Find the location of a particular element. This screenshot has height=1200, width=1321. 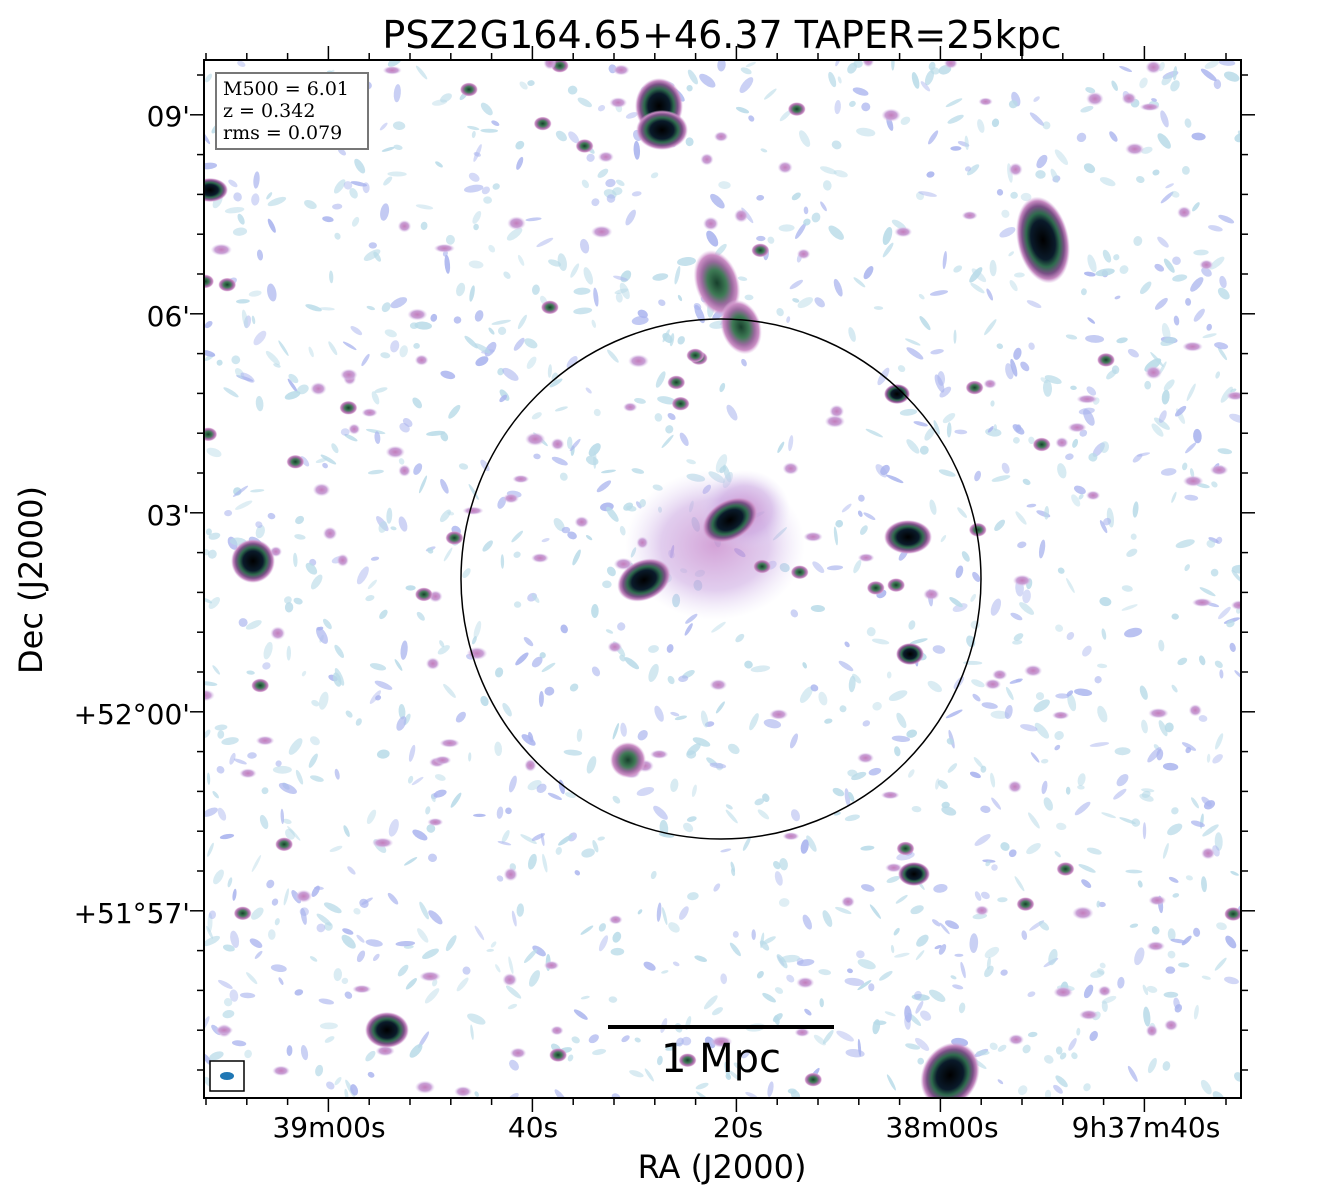

info-box: M500 = 6.01 z = 0.342 rms = 0.079 is located at coordinates (292, 111).